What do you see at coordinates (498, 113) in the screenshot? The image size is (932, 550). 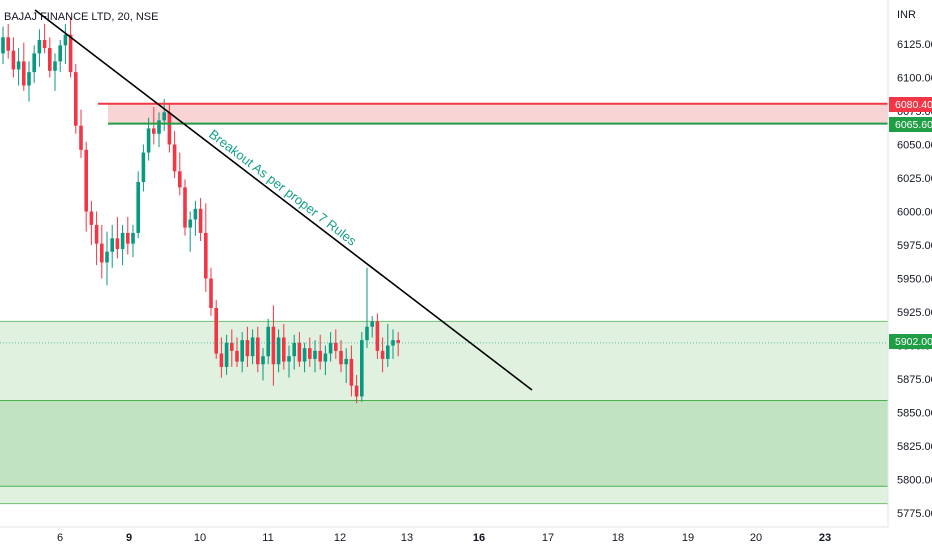 I see `resistance-zone` at bounding box center [498, 113].